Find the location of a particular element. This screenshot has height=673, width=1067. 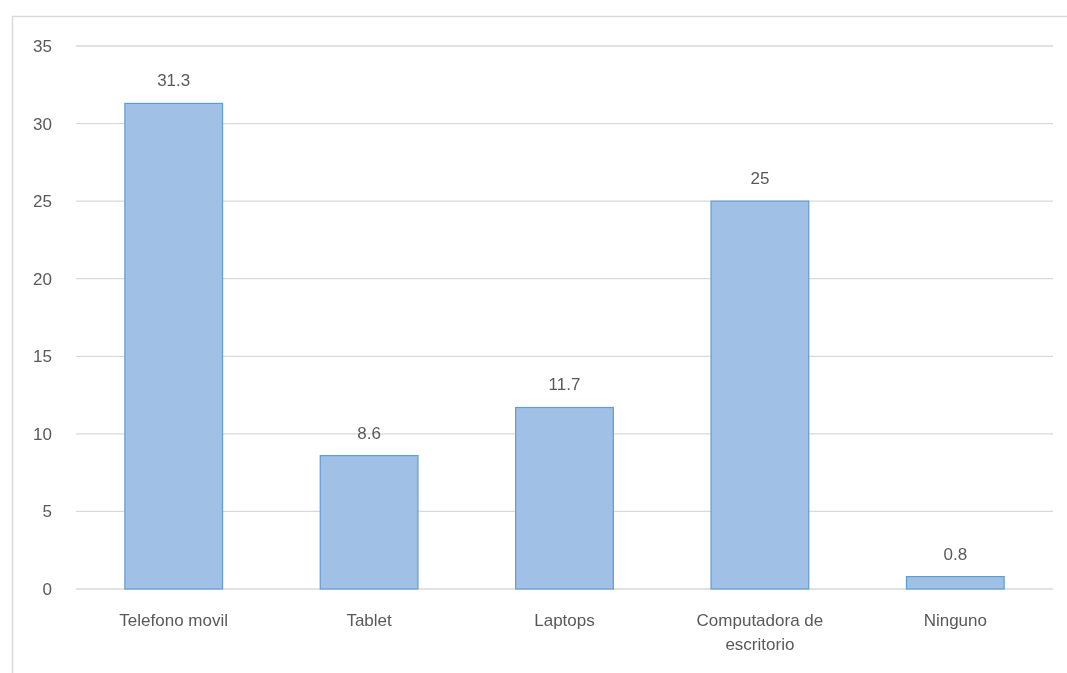

y-tick-label: 5 is located at coordinates (47, 512).